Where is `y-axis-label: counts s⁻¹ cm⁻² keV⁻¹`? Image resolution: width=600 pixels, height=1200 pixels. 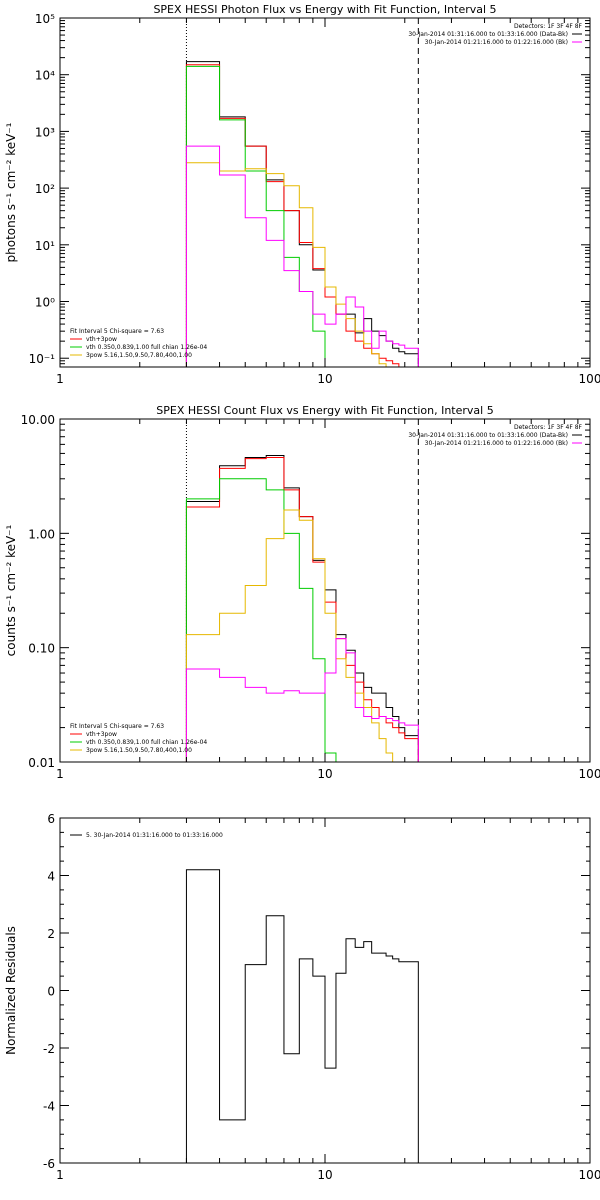
y-axis-label: counts s⁻¹ cm⁻² keV⁻¹ is located at coordinates (11, 590).